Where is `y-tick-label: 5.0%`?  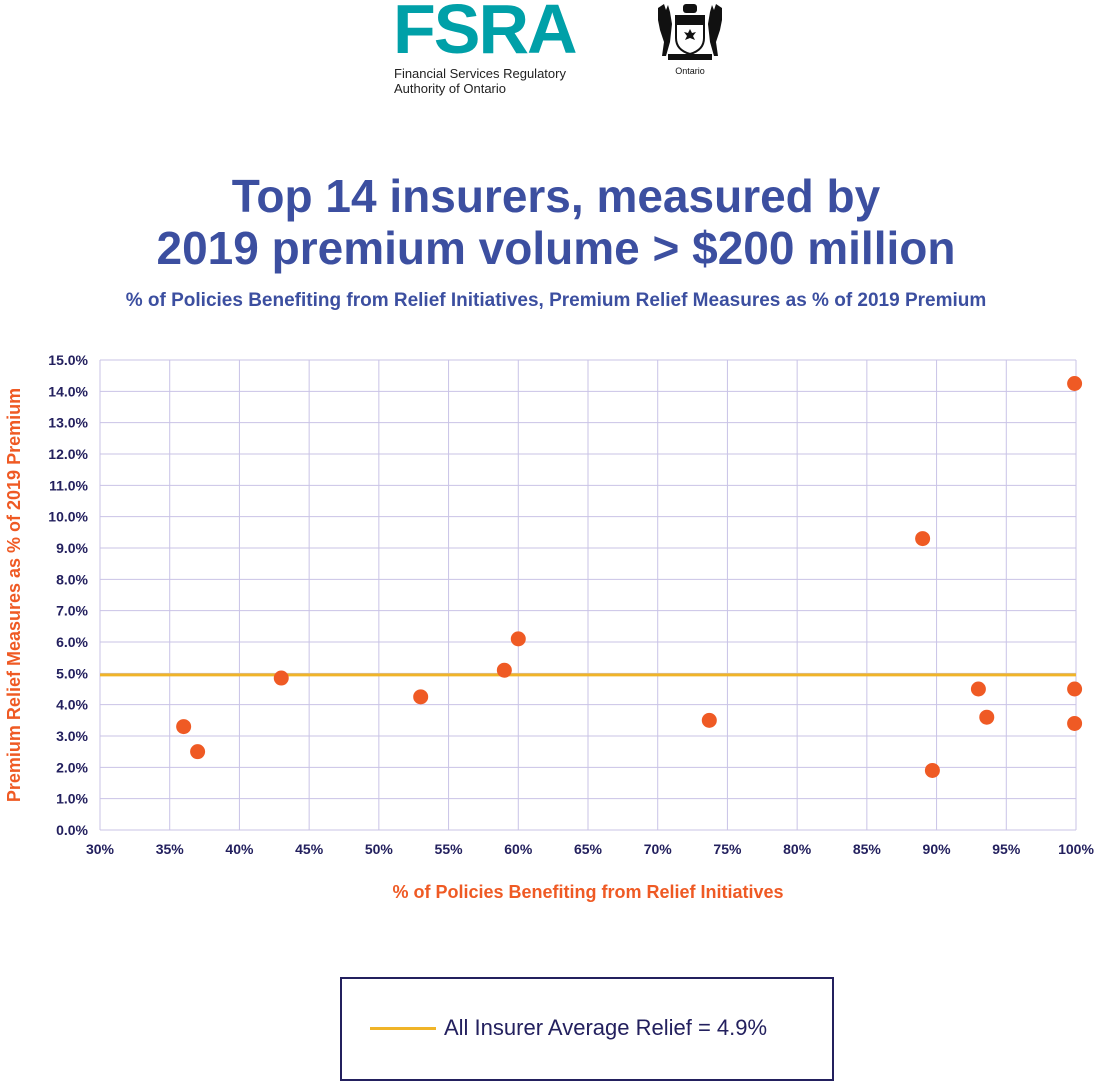 y-tick-label: 5.0% is located at coordinates (72, 673).